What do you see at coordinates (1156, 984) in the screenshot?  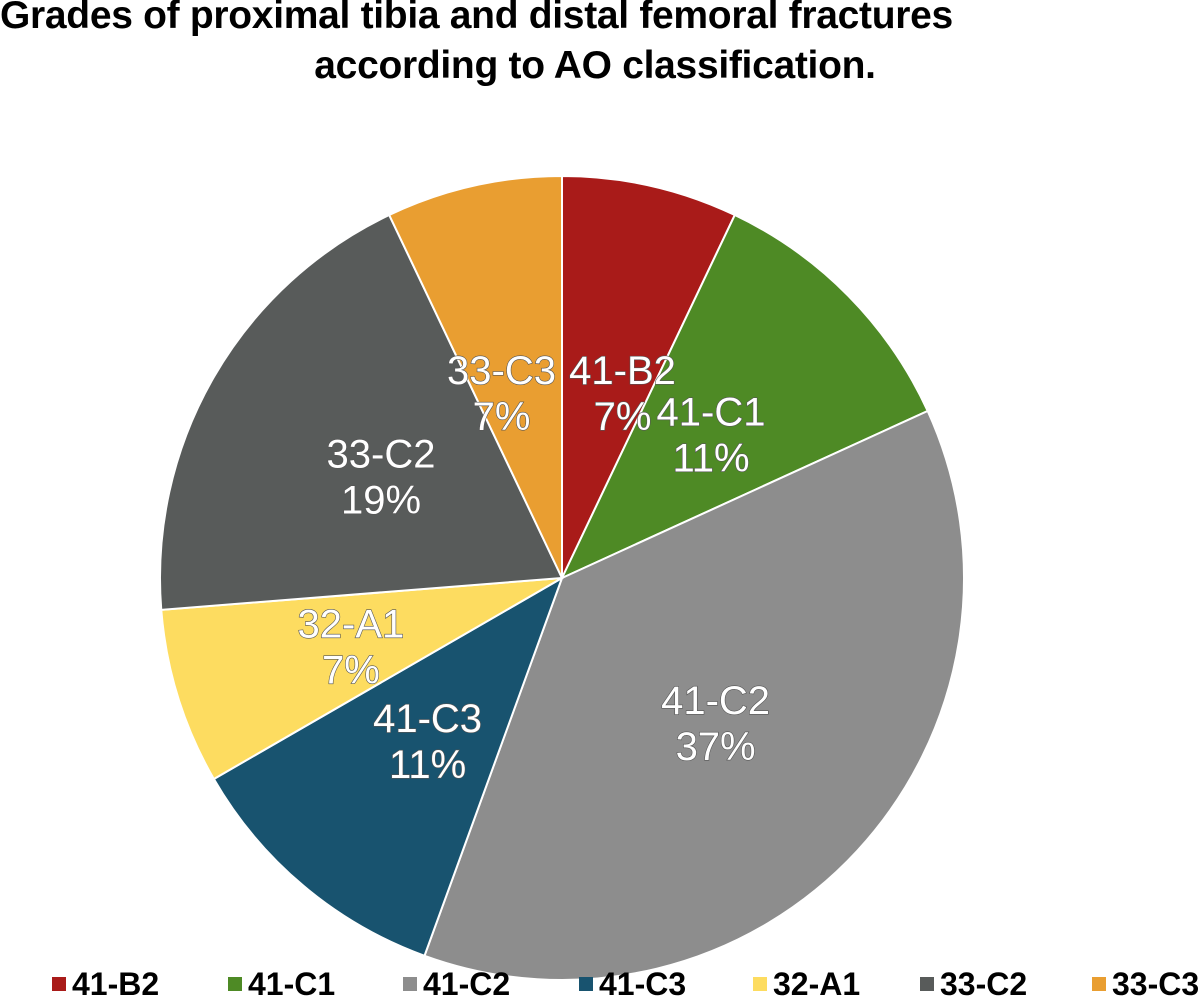 I see `legend-label: 33-C3` at bounding box center [1156, 984].